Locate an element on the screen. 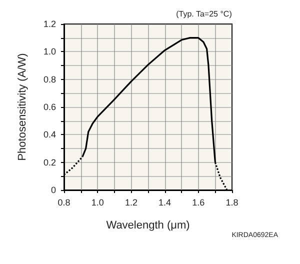 The height and width of the screenshot is (264, 300). y-tick-label: 0.4 is located at coordinates (49, 135).